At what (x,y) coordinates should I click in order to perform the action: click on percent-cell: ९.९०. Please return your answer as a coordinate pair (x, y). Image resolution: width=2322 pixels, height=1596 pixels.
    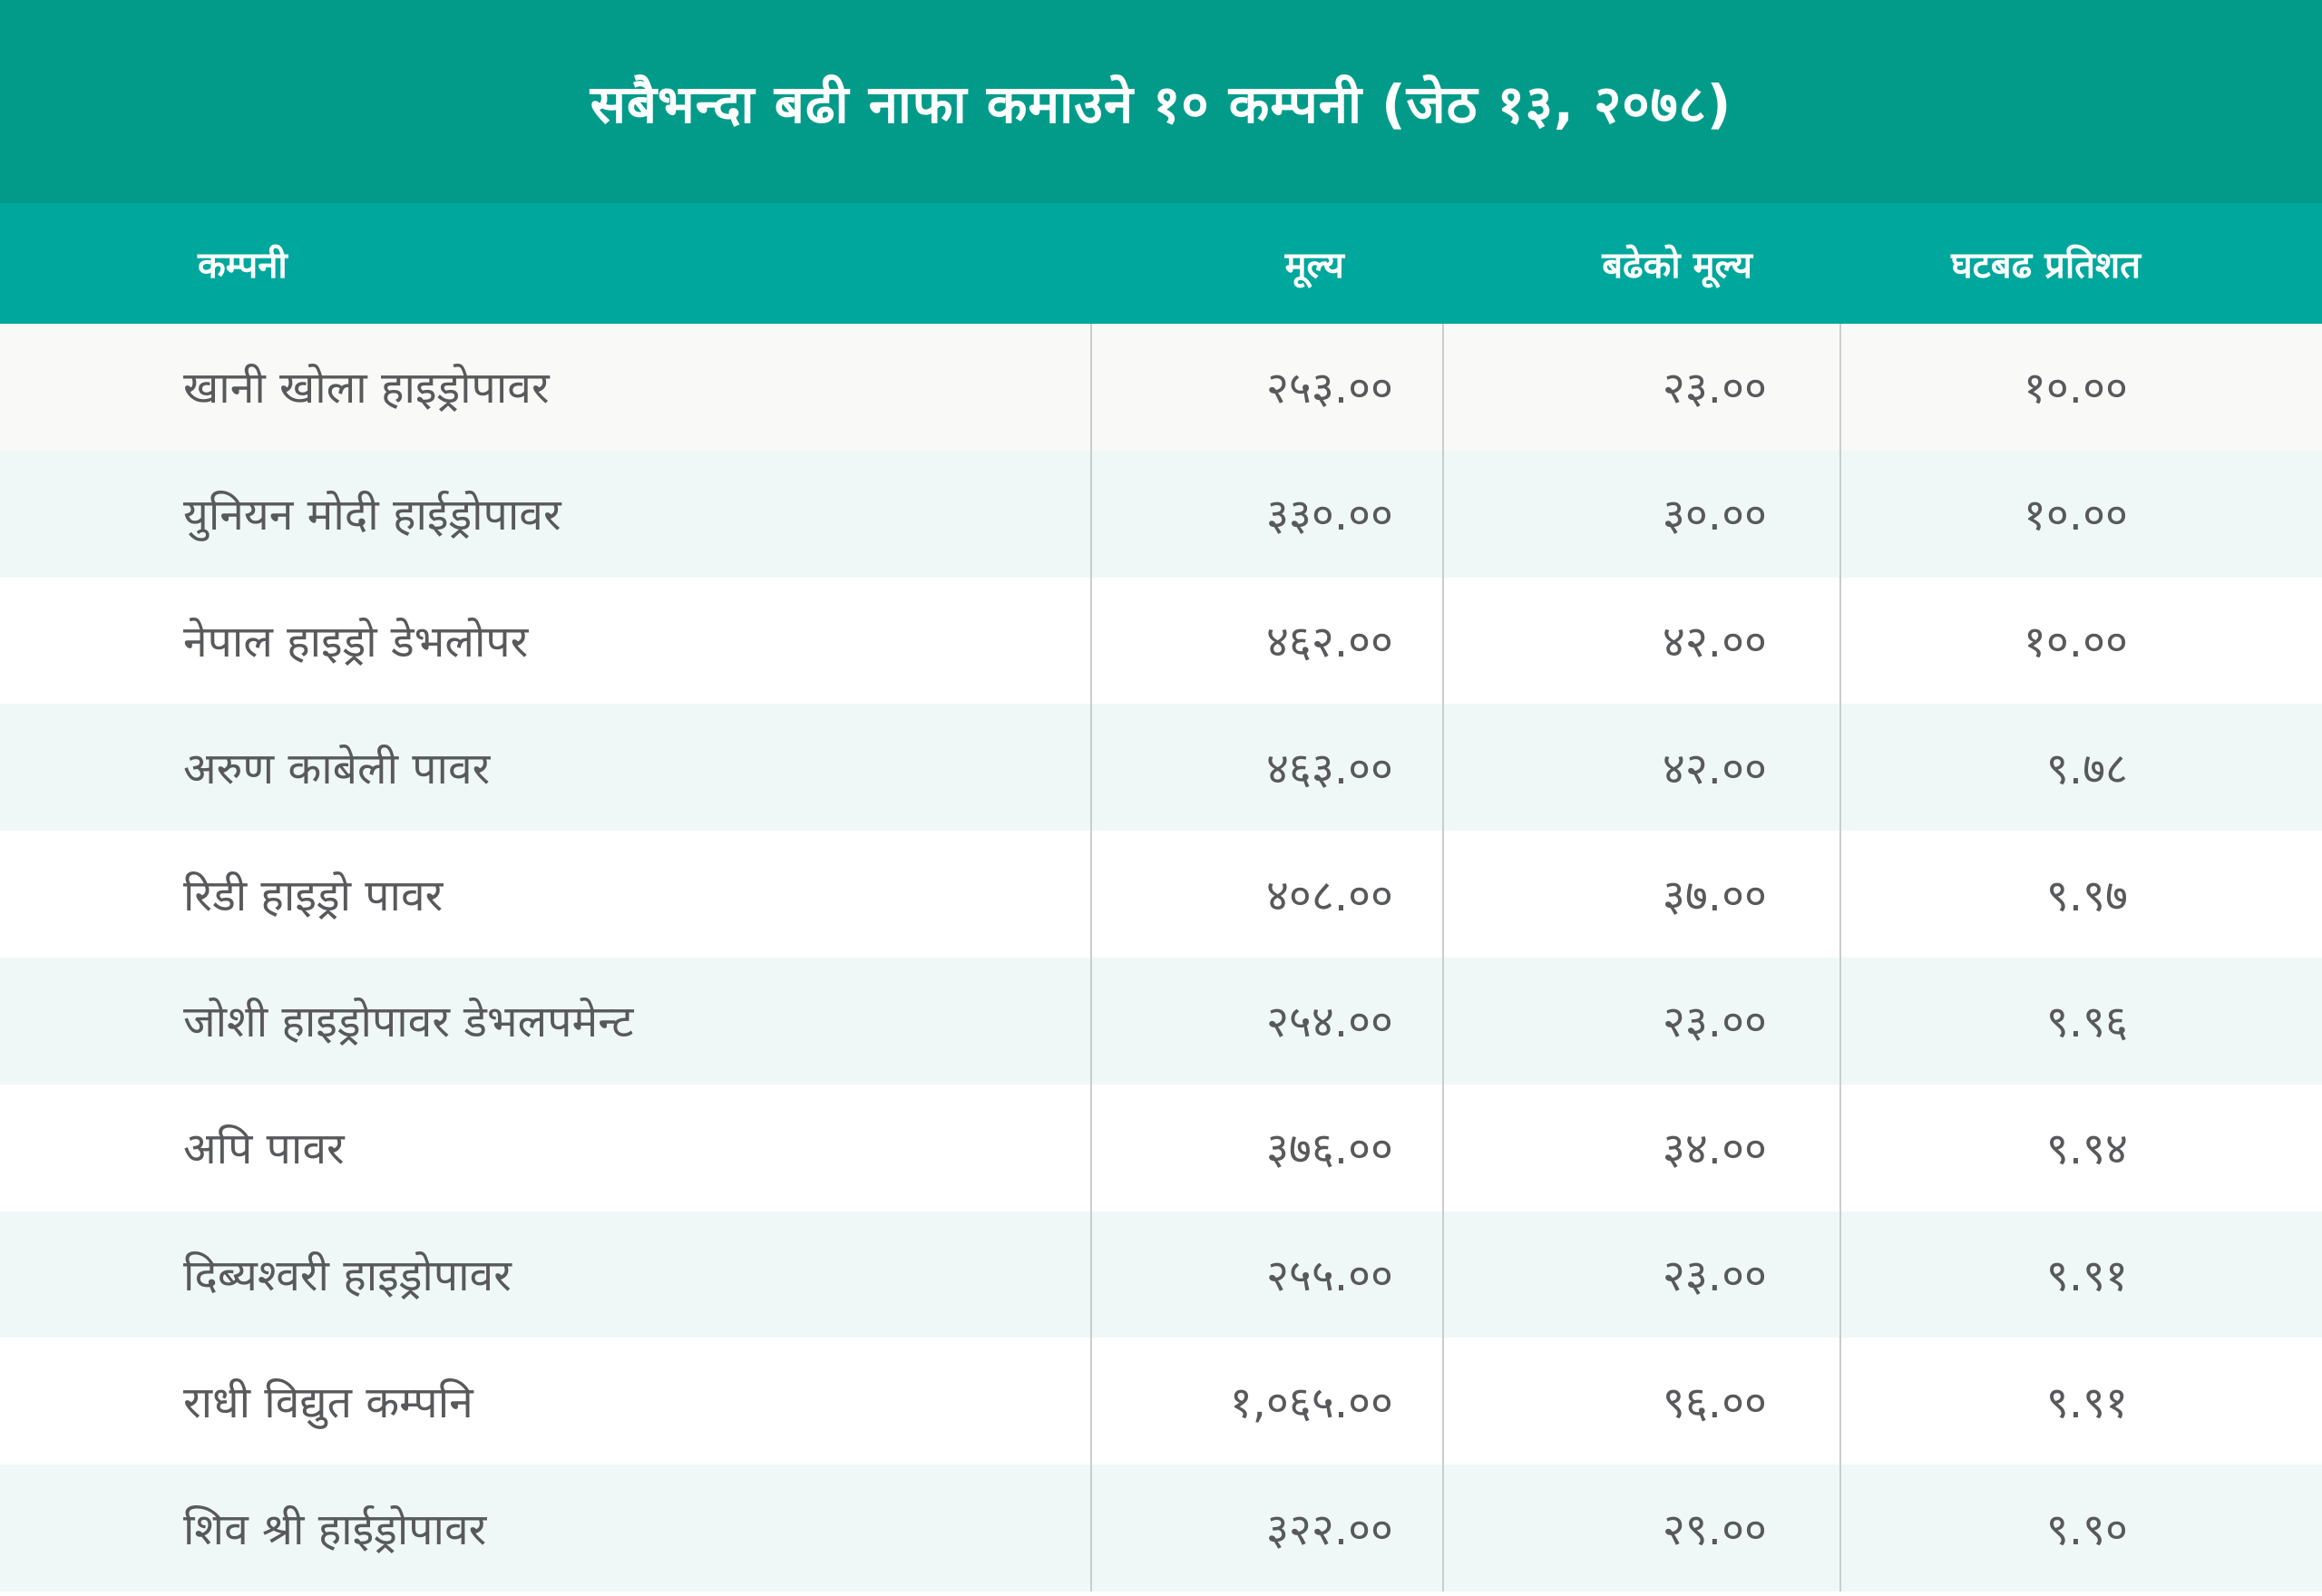
    Looking at the image, I should click on (2080, 1528).